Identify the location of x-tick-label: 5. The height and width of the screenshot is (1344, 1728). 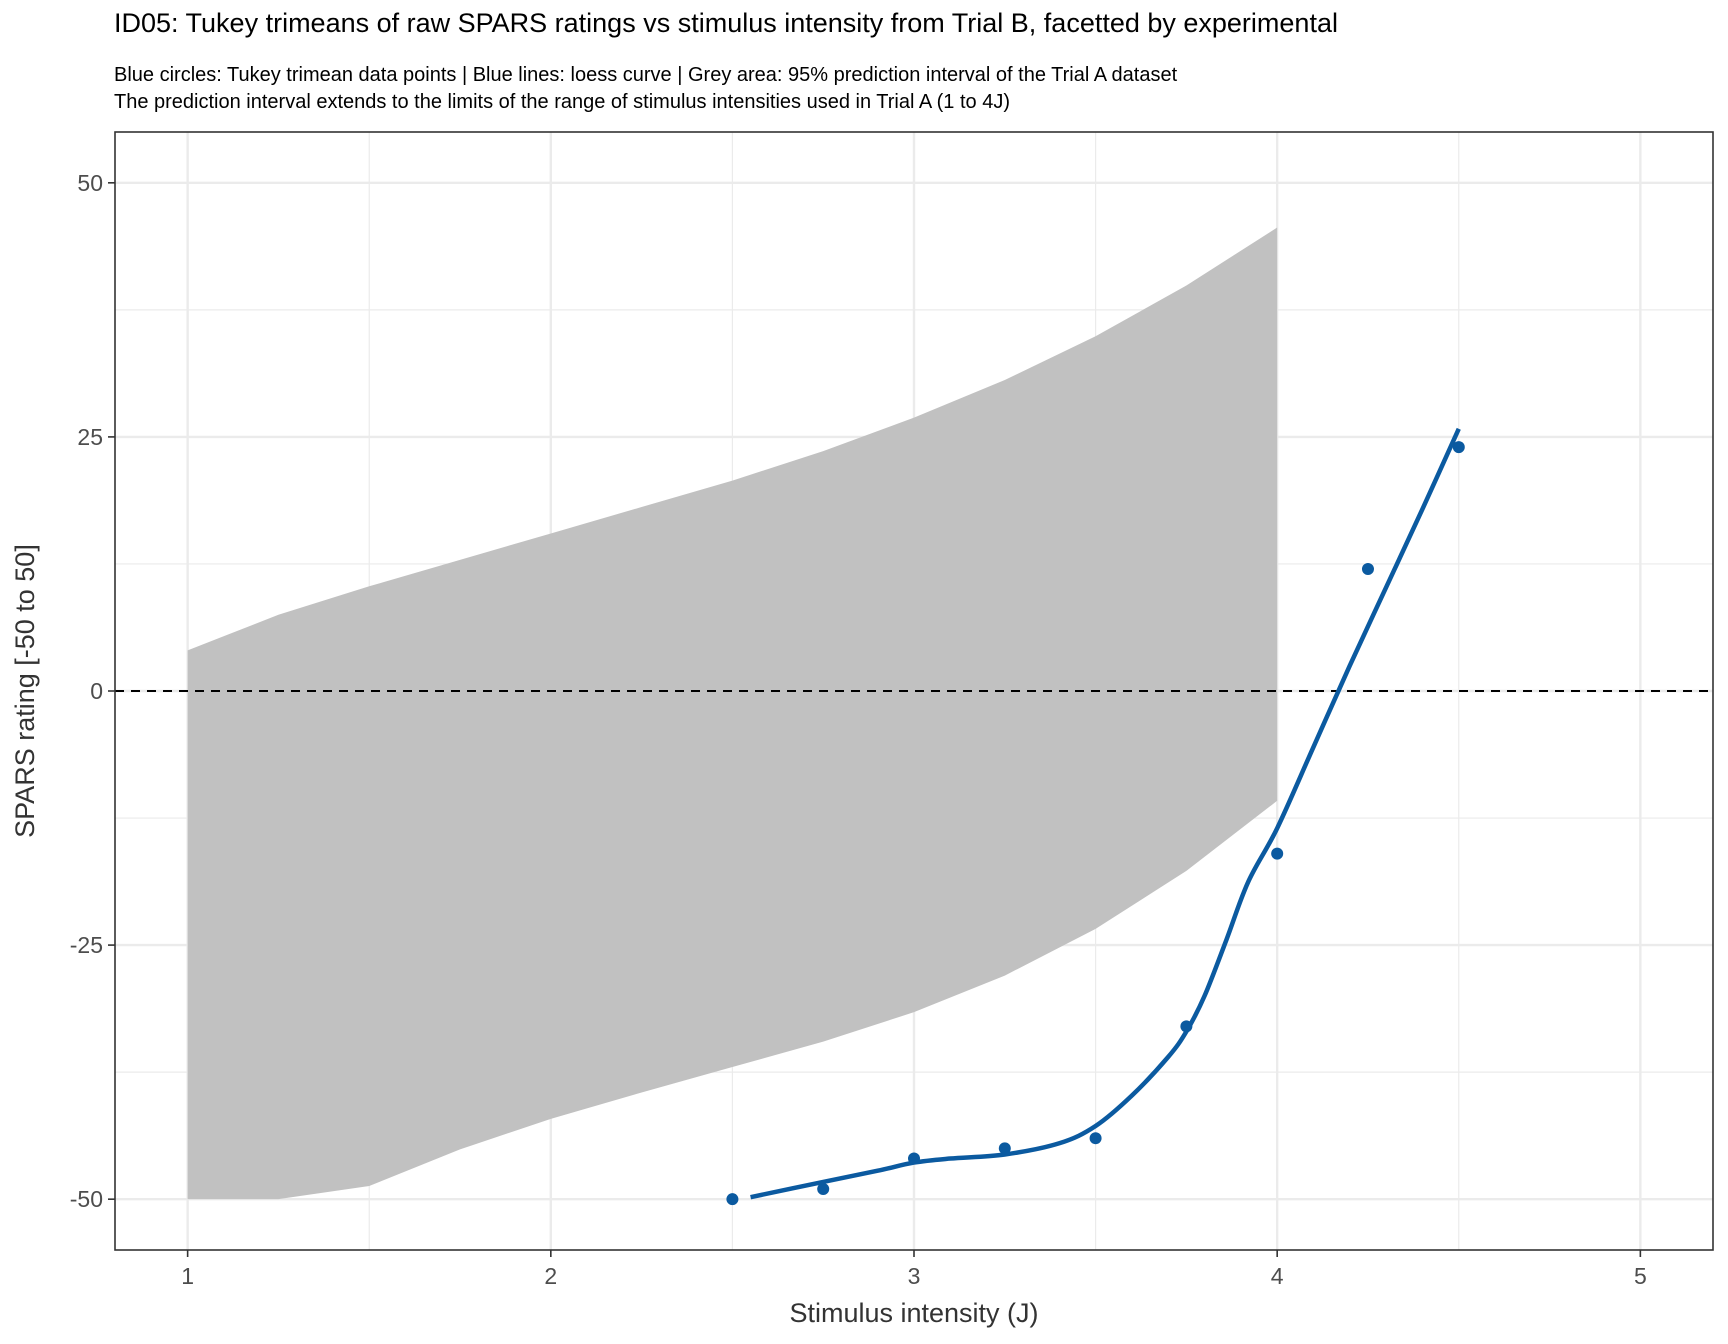
(1640, 1276).